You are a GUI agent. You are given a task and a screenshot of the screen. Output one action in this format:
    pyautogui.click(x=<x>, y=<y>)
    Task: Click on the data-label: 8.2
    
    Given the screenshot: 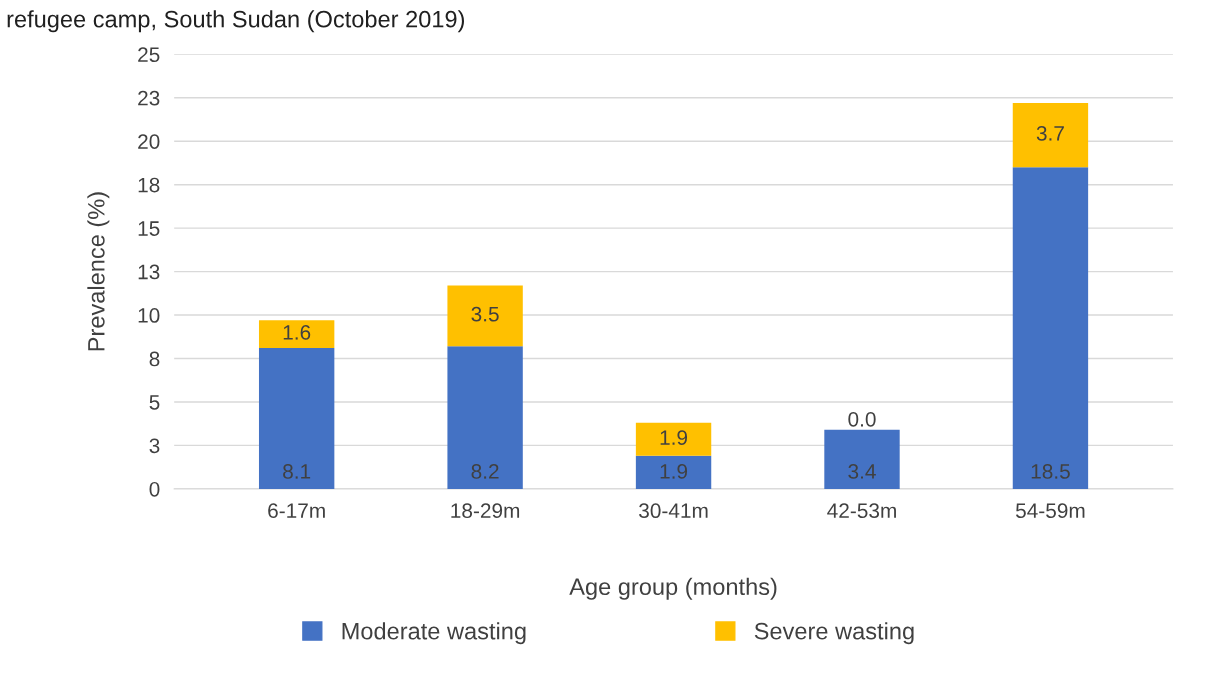 What is the action you would take?
    pyautogui.click(x=485, y=471)
    